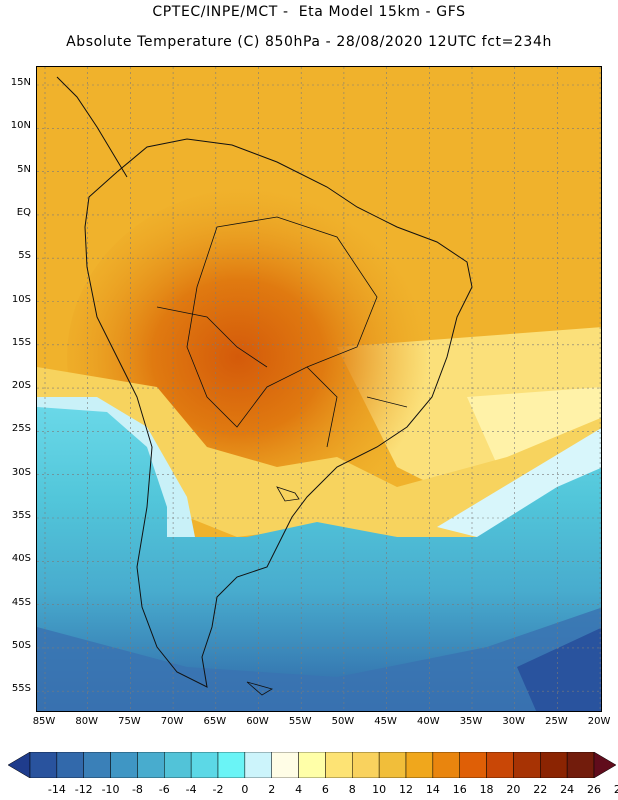  I want to click on map-title-line1: CPTEC/INPE/MCT - Eta Model 15km - GFS, so click(309, 12).